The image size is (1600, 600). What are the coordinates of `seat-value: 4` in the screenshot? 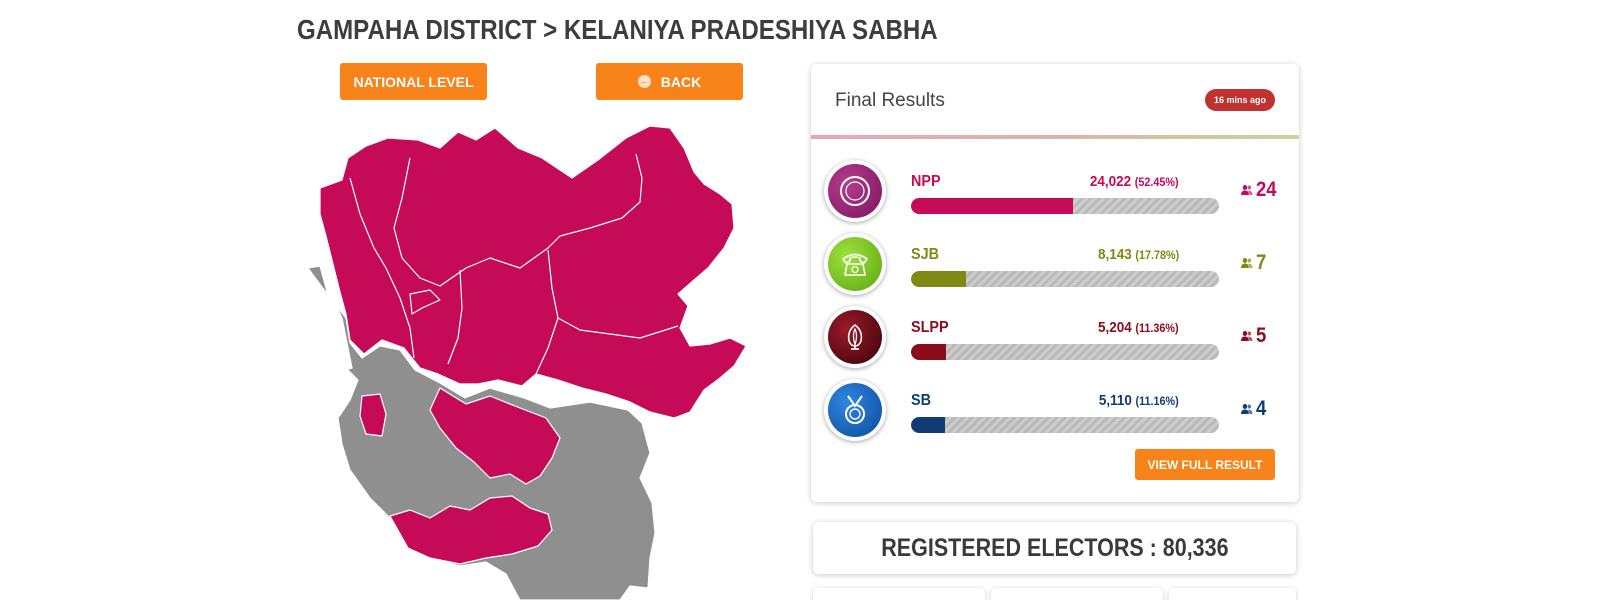 It's located at (1261, 408).